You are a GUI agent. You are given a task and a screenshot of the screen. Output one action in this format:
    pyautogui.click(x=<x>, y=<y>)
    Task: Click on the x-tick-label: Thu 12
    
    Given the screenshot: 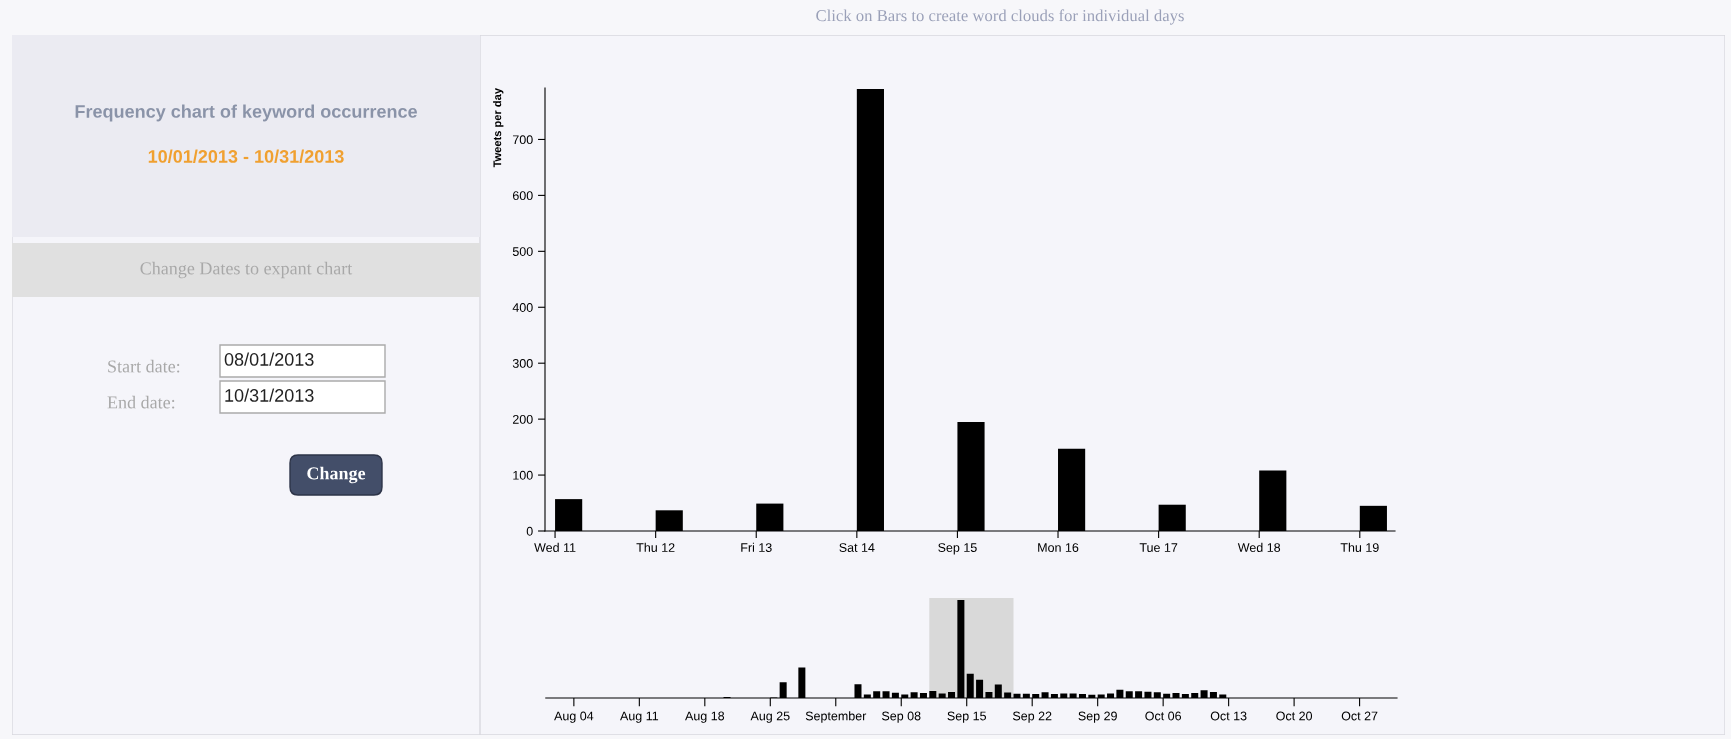 What is the action you would take?
    pyautogui.click(x=655, y=547)
    